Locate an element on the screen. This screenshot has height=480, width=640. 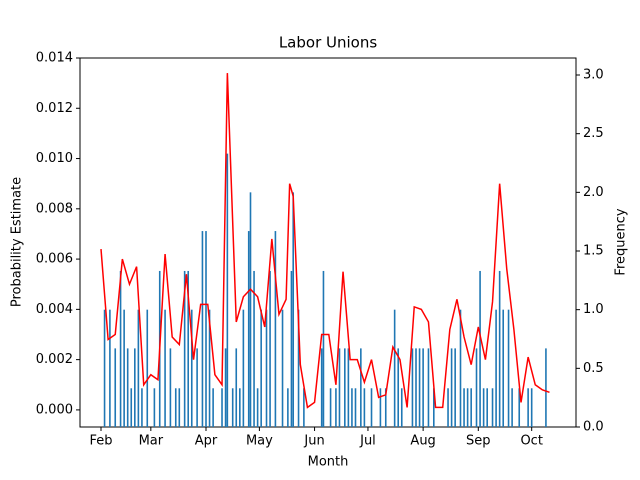
x-tick-label: Sep is located at coordinates (478, 441).